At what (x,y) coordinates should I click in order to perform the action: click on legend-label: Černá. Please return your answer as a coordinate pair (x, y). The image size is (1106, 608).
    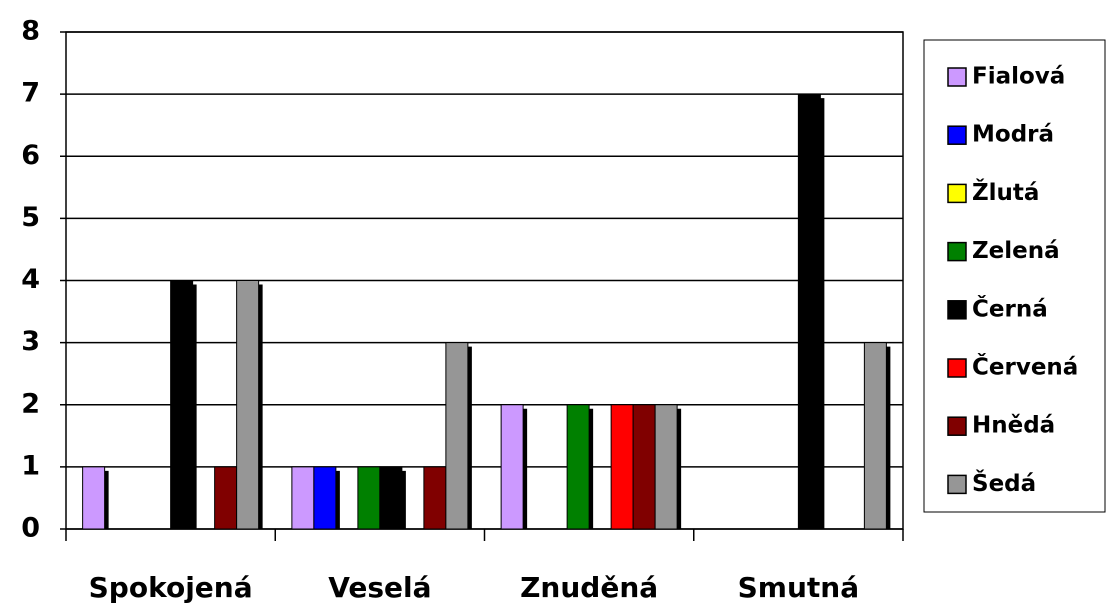
    Looking at the image, I should click on (1010, 308).